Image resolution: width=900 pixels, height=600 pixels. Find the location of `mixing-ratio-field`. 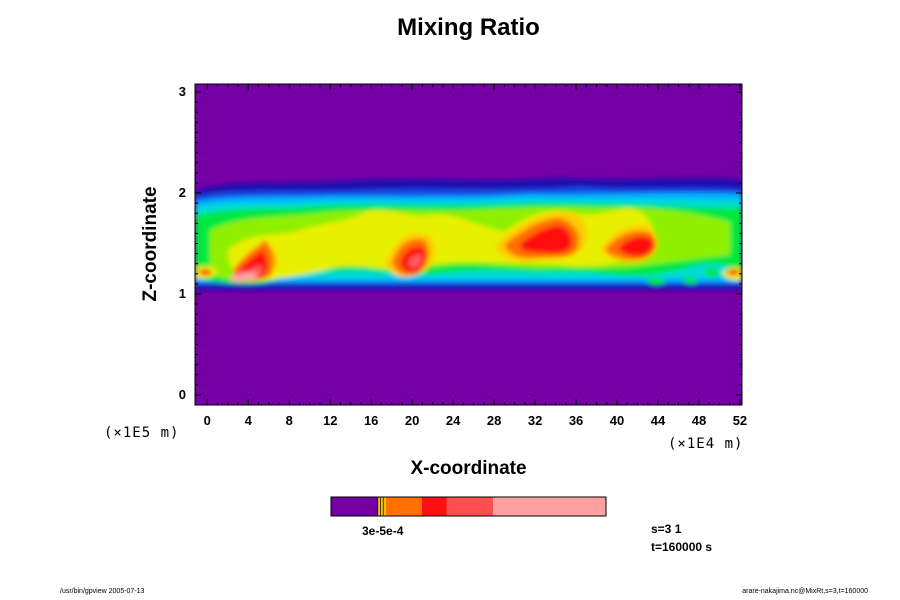

mixing-ratio-field is located at coordinates (468, 234).